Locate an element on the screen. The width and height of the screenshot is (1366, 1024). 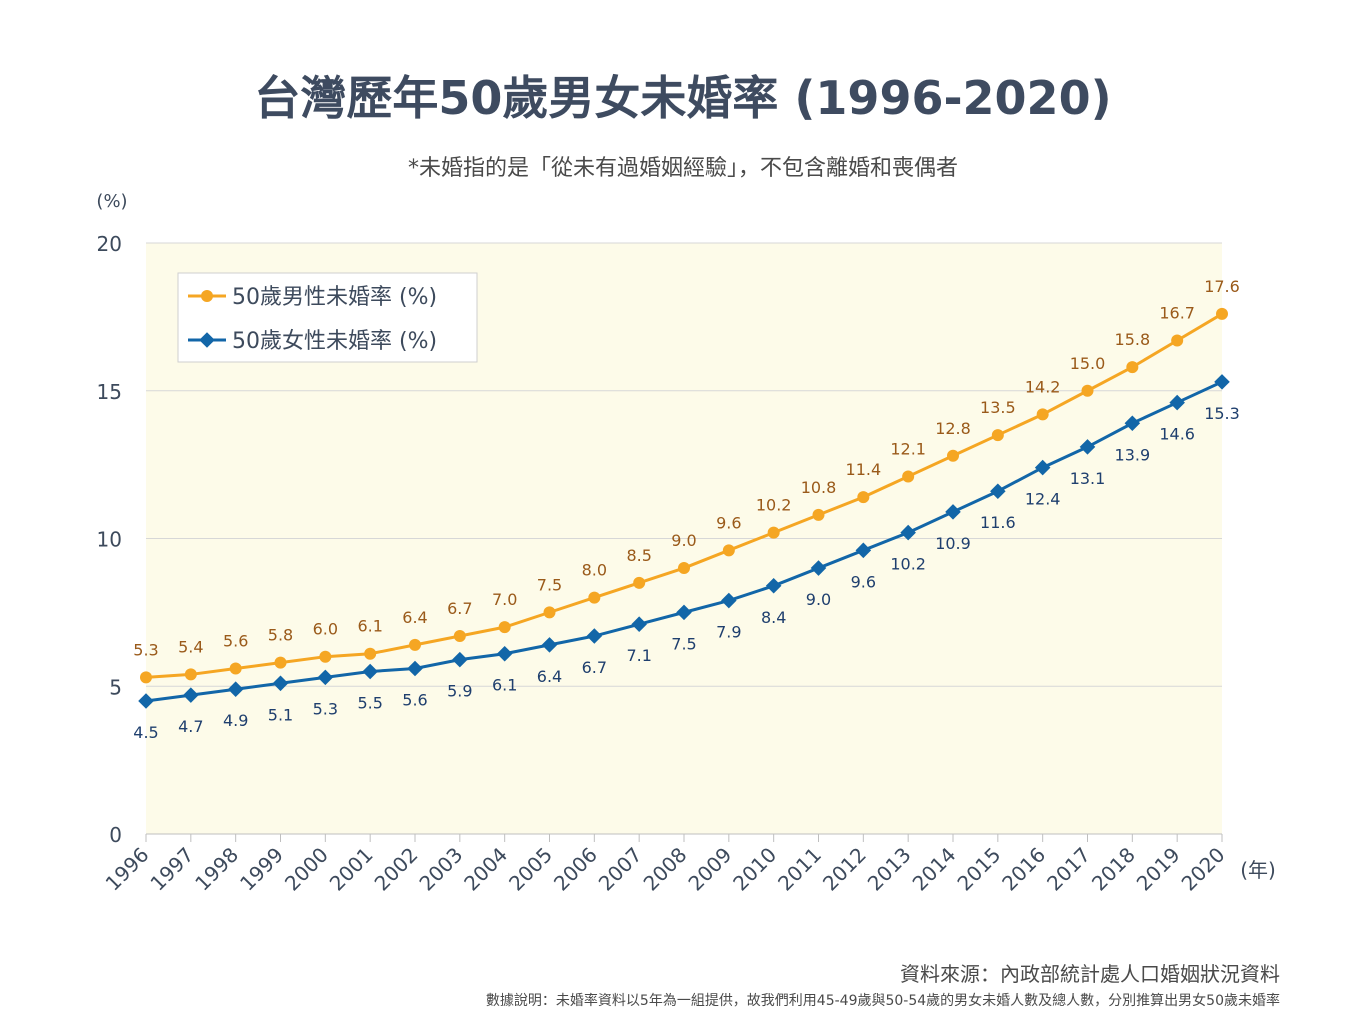
x-tick-label: 2003 is located at coordinates (440, 869).